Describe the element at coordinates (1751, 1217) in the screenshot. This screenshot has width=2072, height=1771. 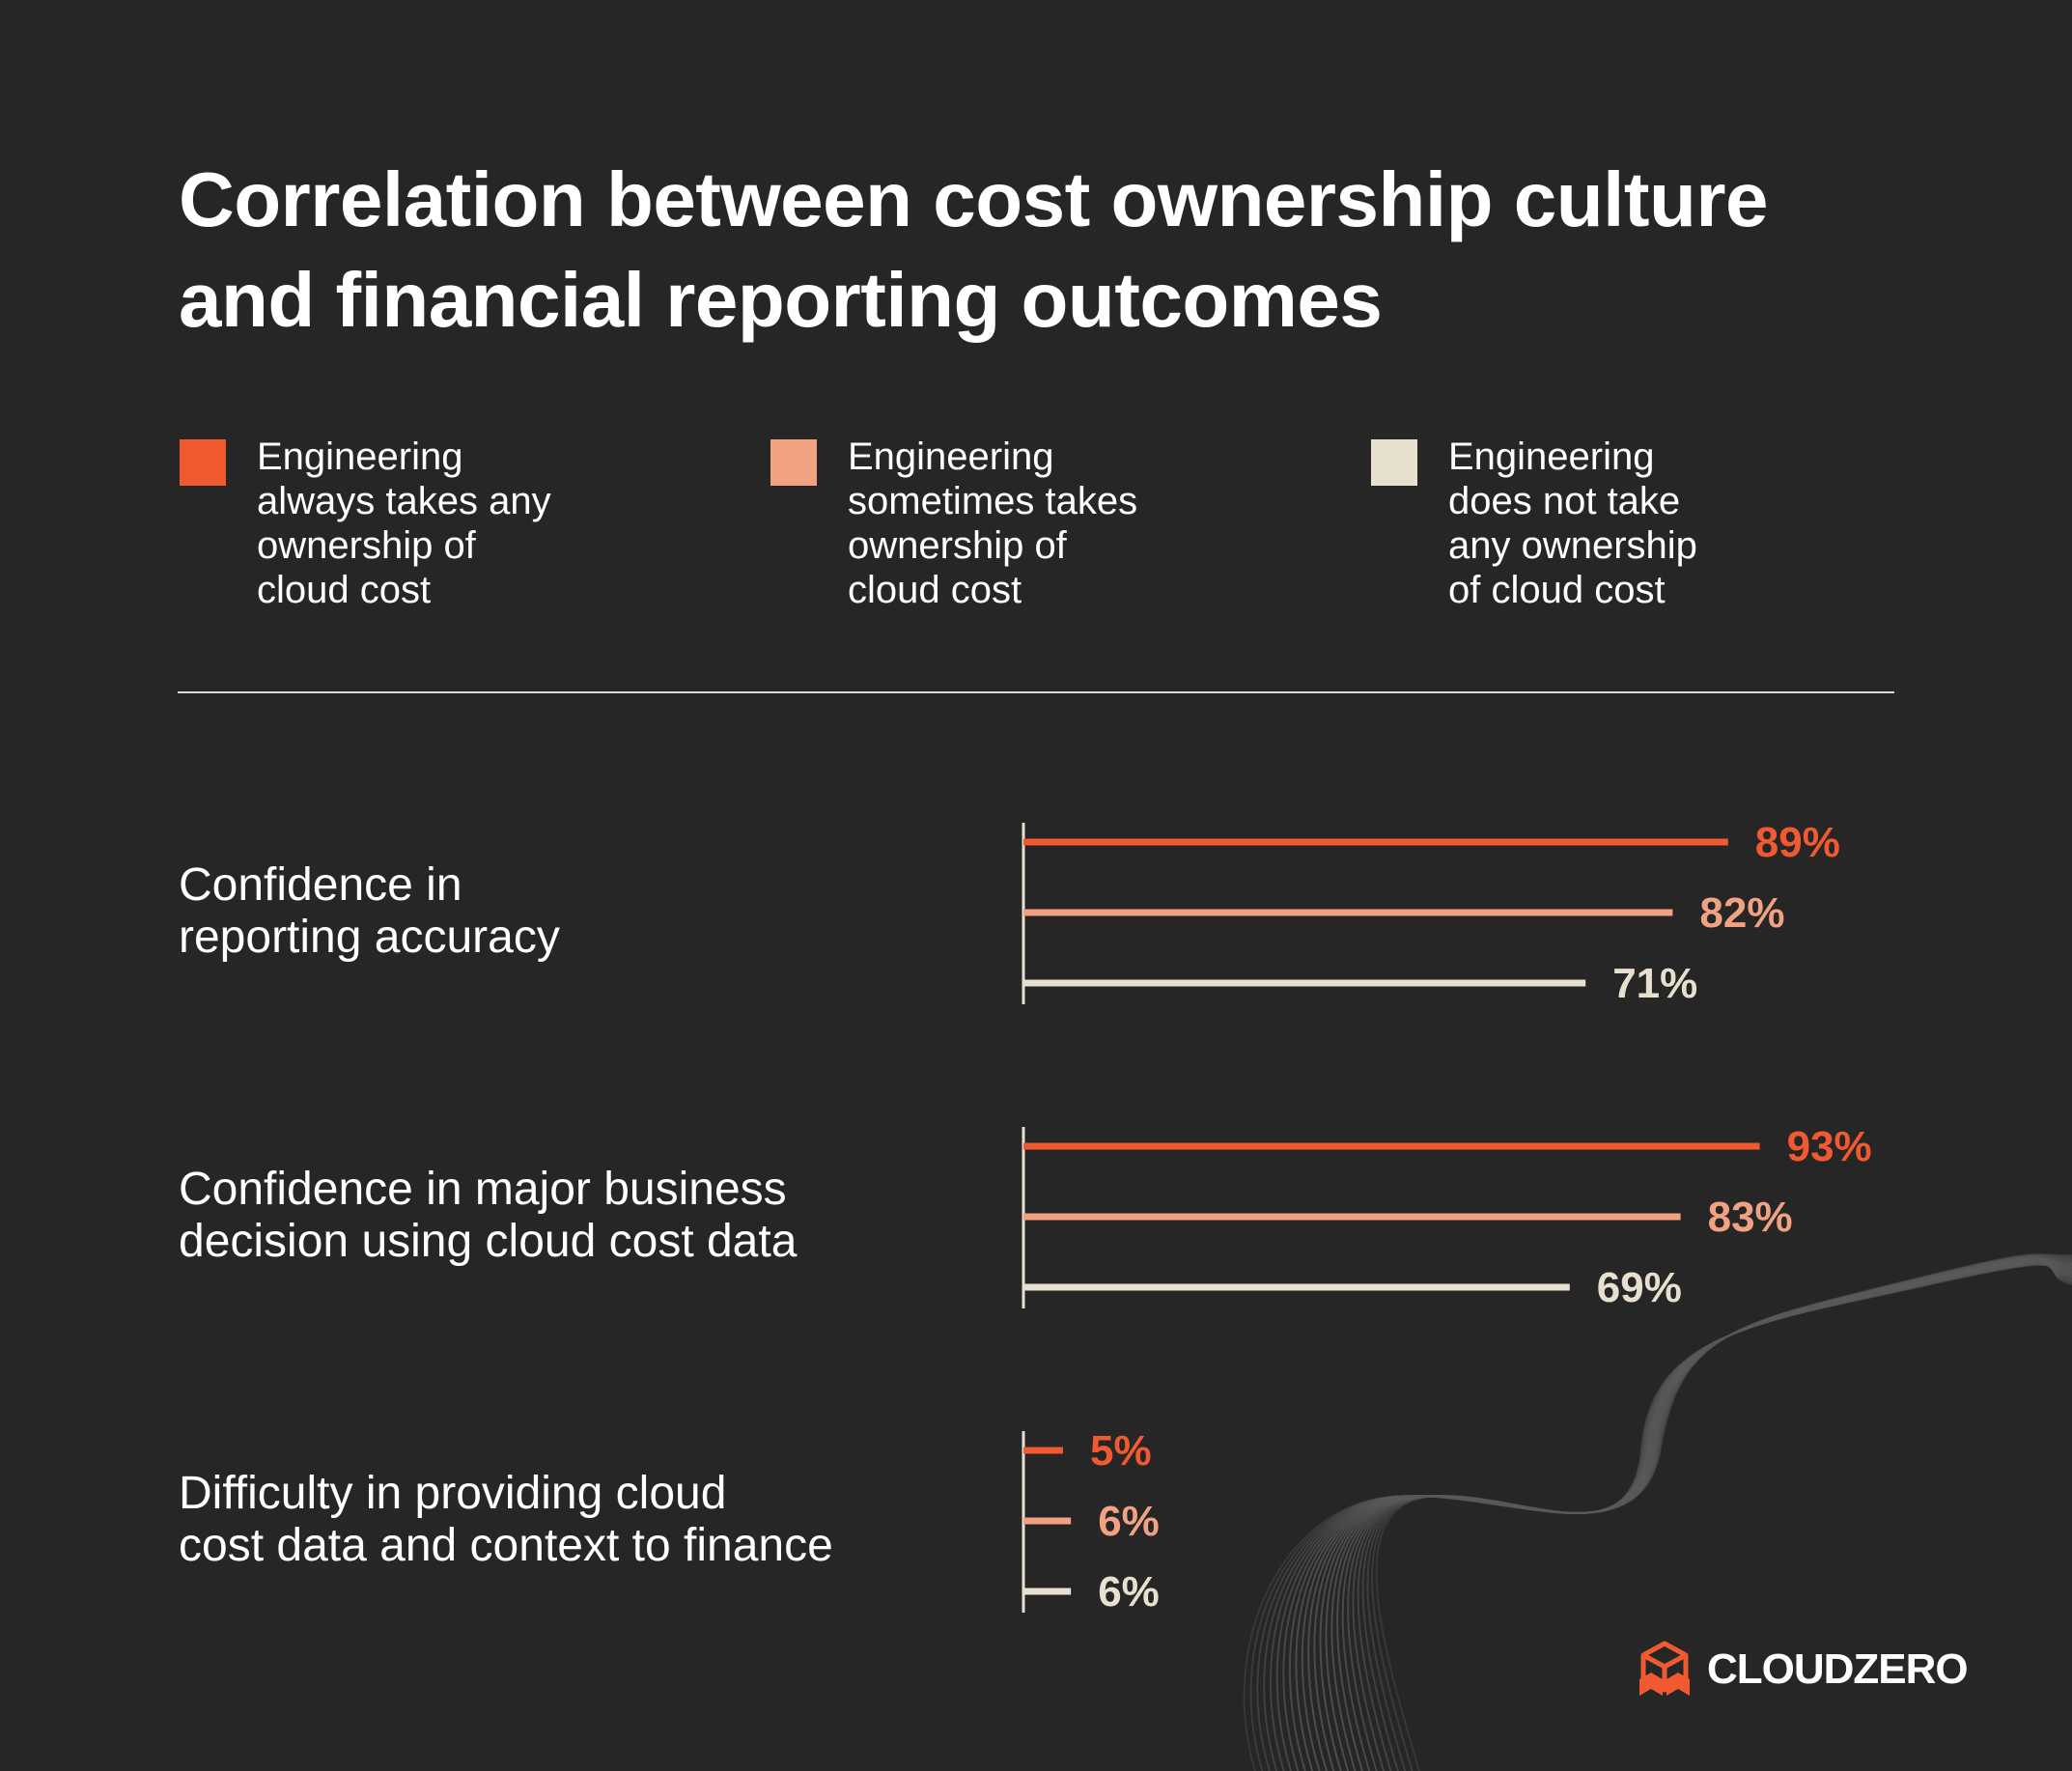
I see `bar-value-label: 83%` at that location.